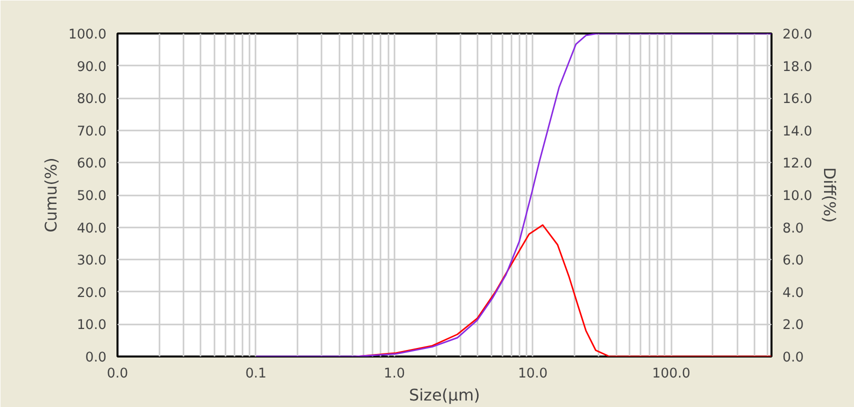 This screenshot has height=407, width=854. I want to click on y2-tick-label: 10.0, so click(797, 196).